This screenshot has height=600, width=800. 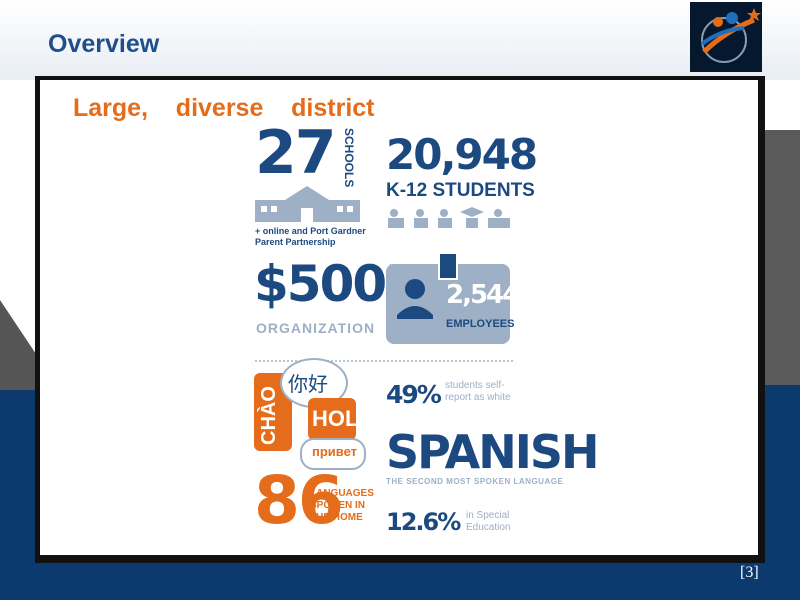 I want to click on greeting-russian: привет, so click(x=335, y=451).